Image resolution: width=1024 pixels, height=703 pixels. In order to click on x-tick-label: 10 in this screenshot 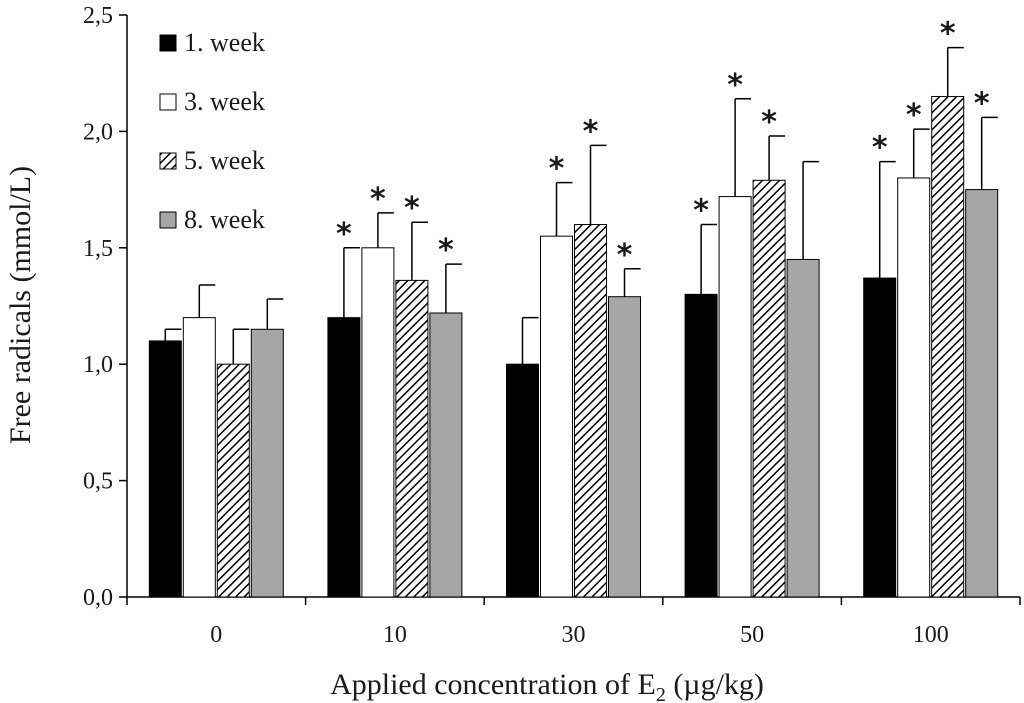, I will do `click(395, 635)`.